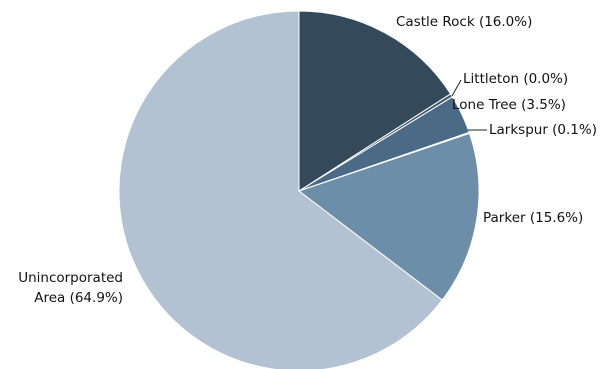  I want to click on slice-label-3: Larkspur (0.1%), so click(543, 130).